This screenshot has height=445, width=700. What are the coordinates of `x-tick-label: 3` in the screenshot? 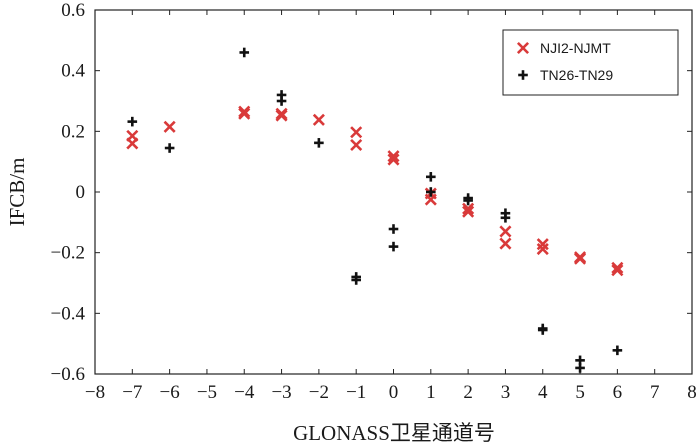 It's located at (506, 392).